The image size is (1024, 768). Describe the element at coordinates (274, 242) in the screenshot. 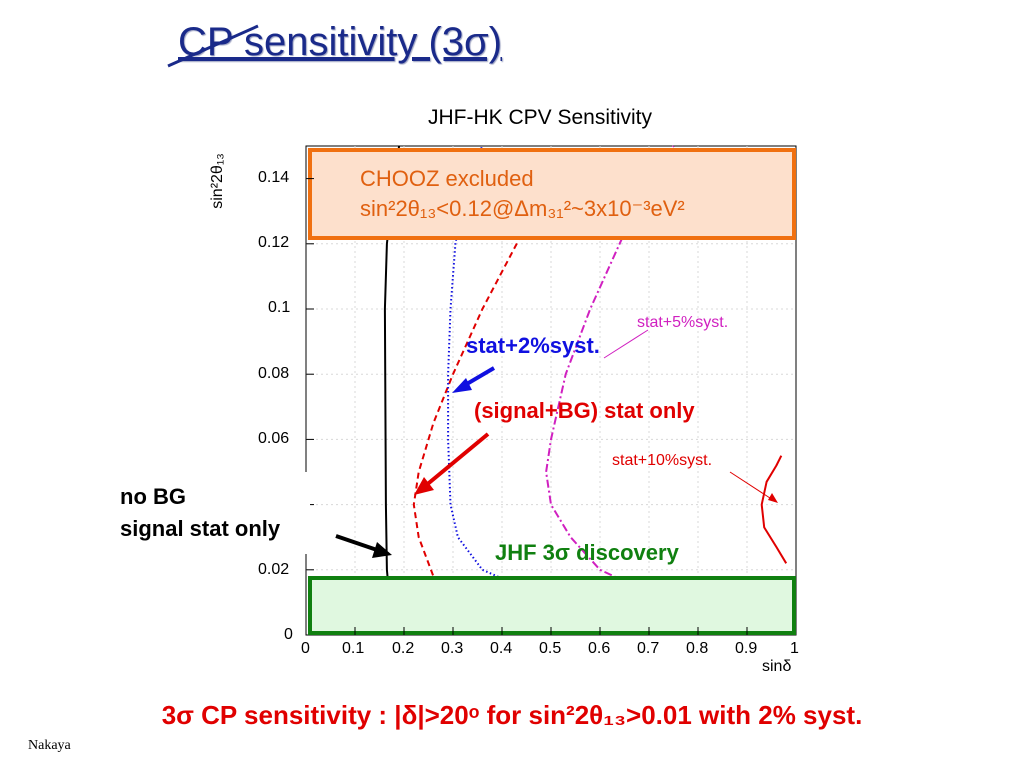

I see `y-tick-label: 0.12` at that location.